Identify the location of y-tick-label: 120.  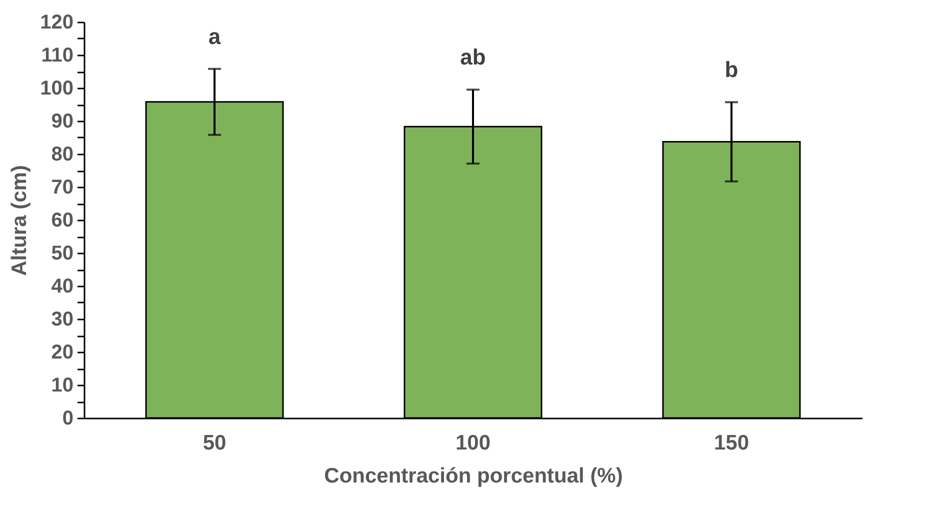
(57, 23).